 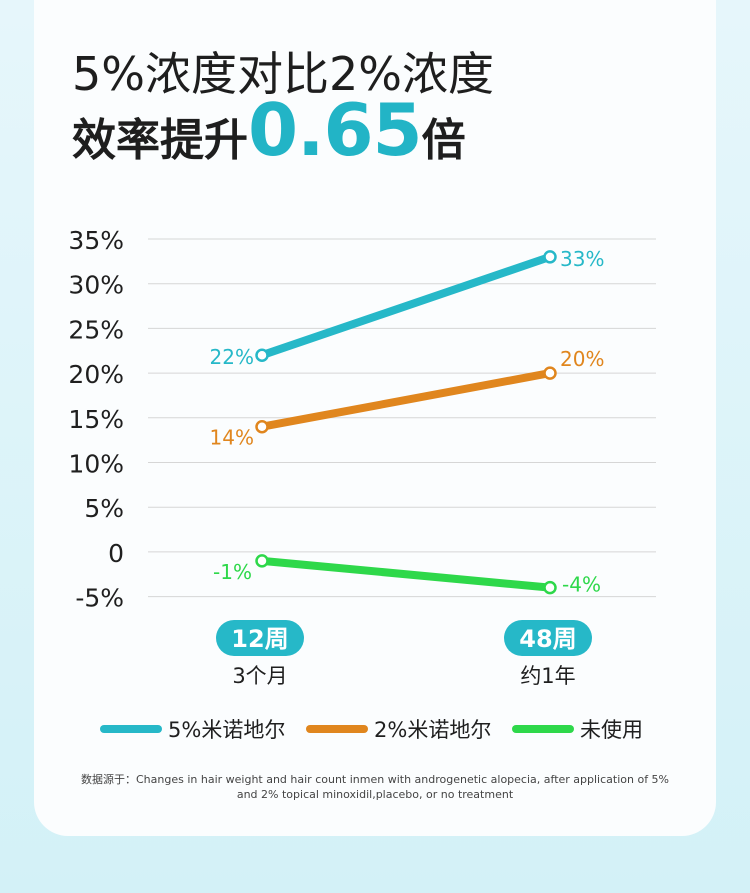 I want to click on subheadline: 效率提升0.65倍, so click(x=269, y=130).